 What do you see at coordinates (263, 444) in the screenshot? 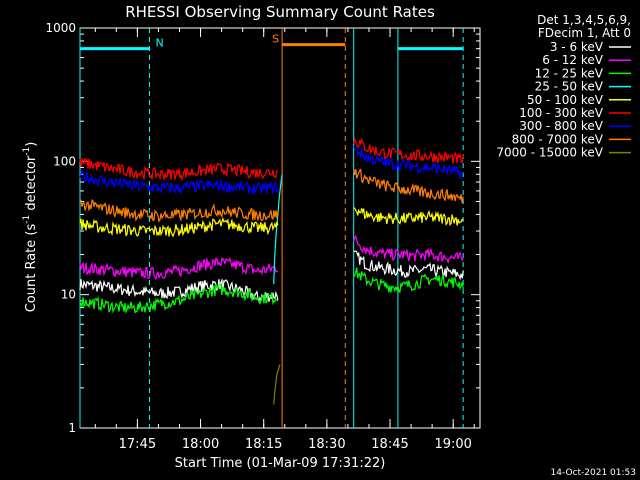
I see `x-tick-label: 18:15` at bounding box center [263, 444].